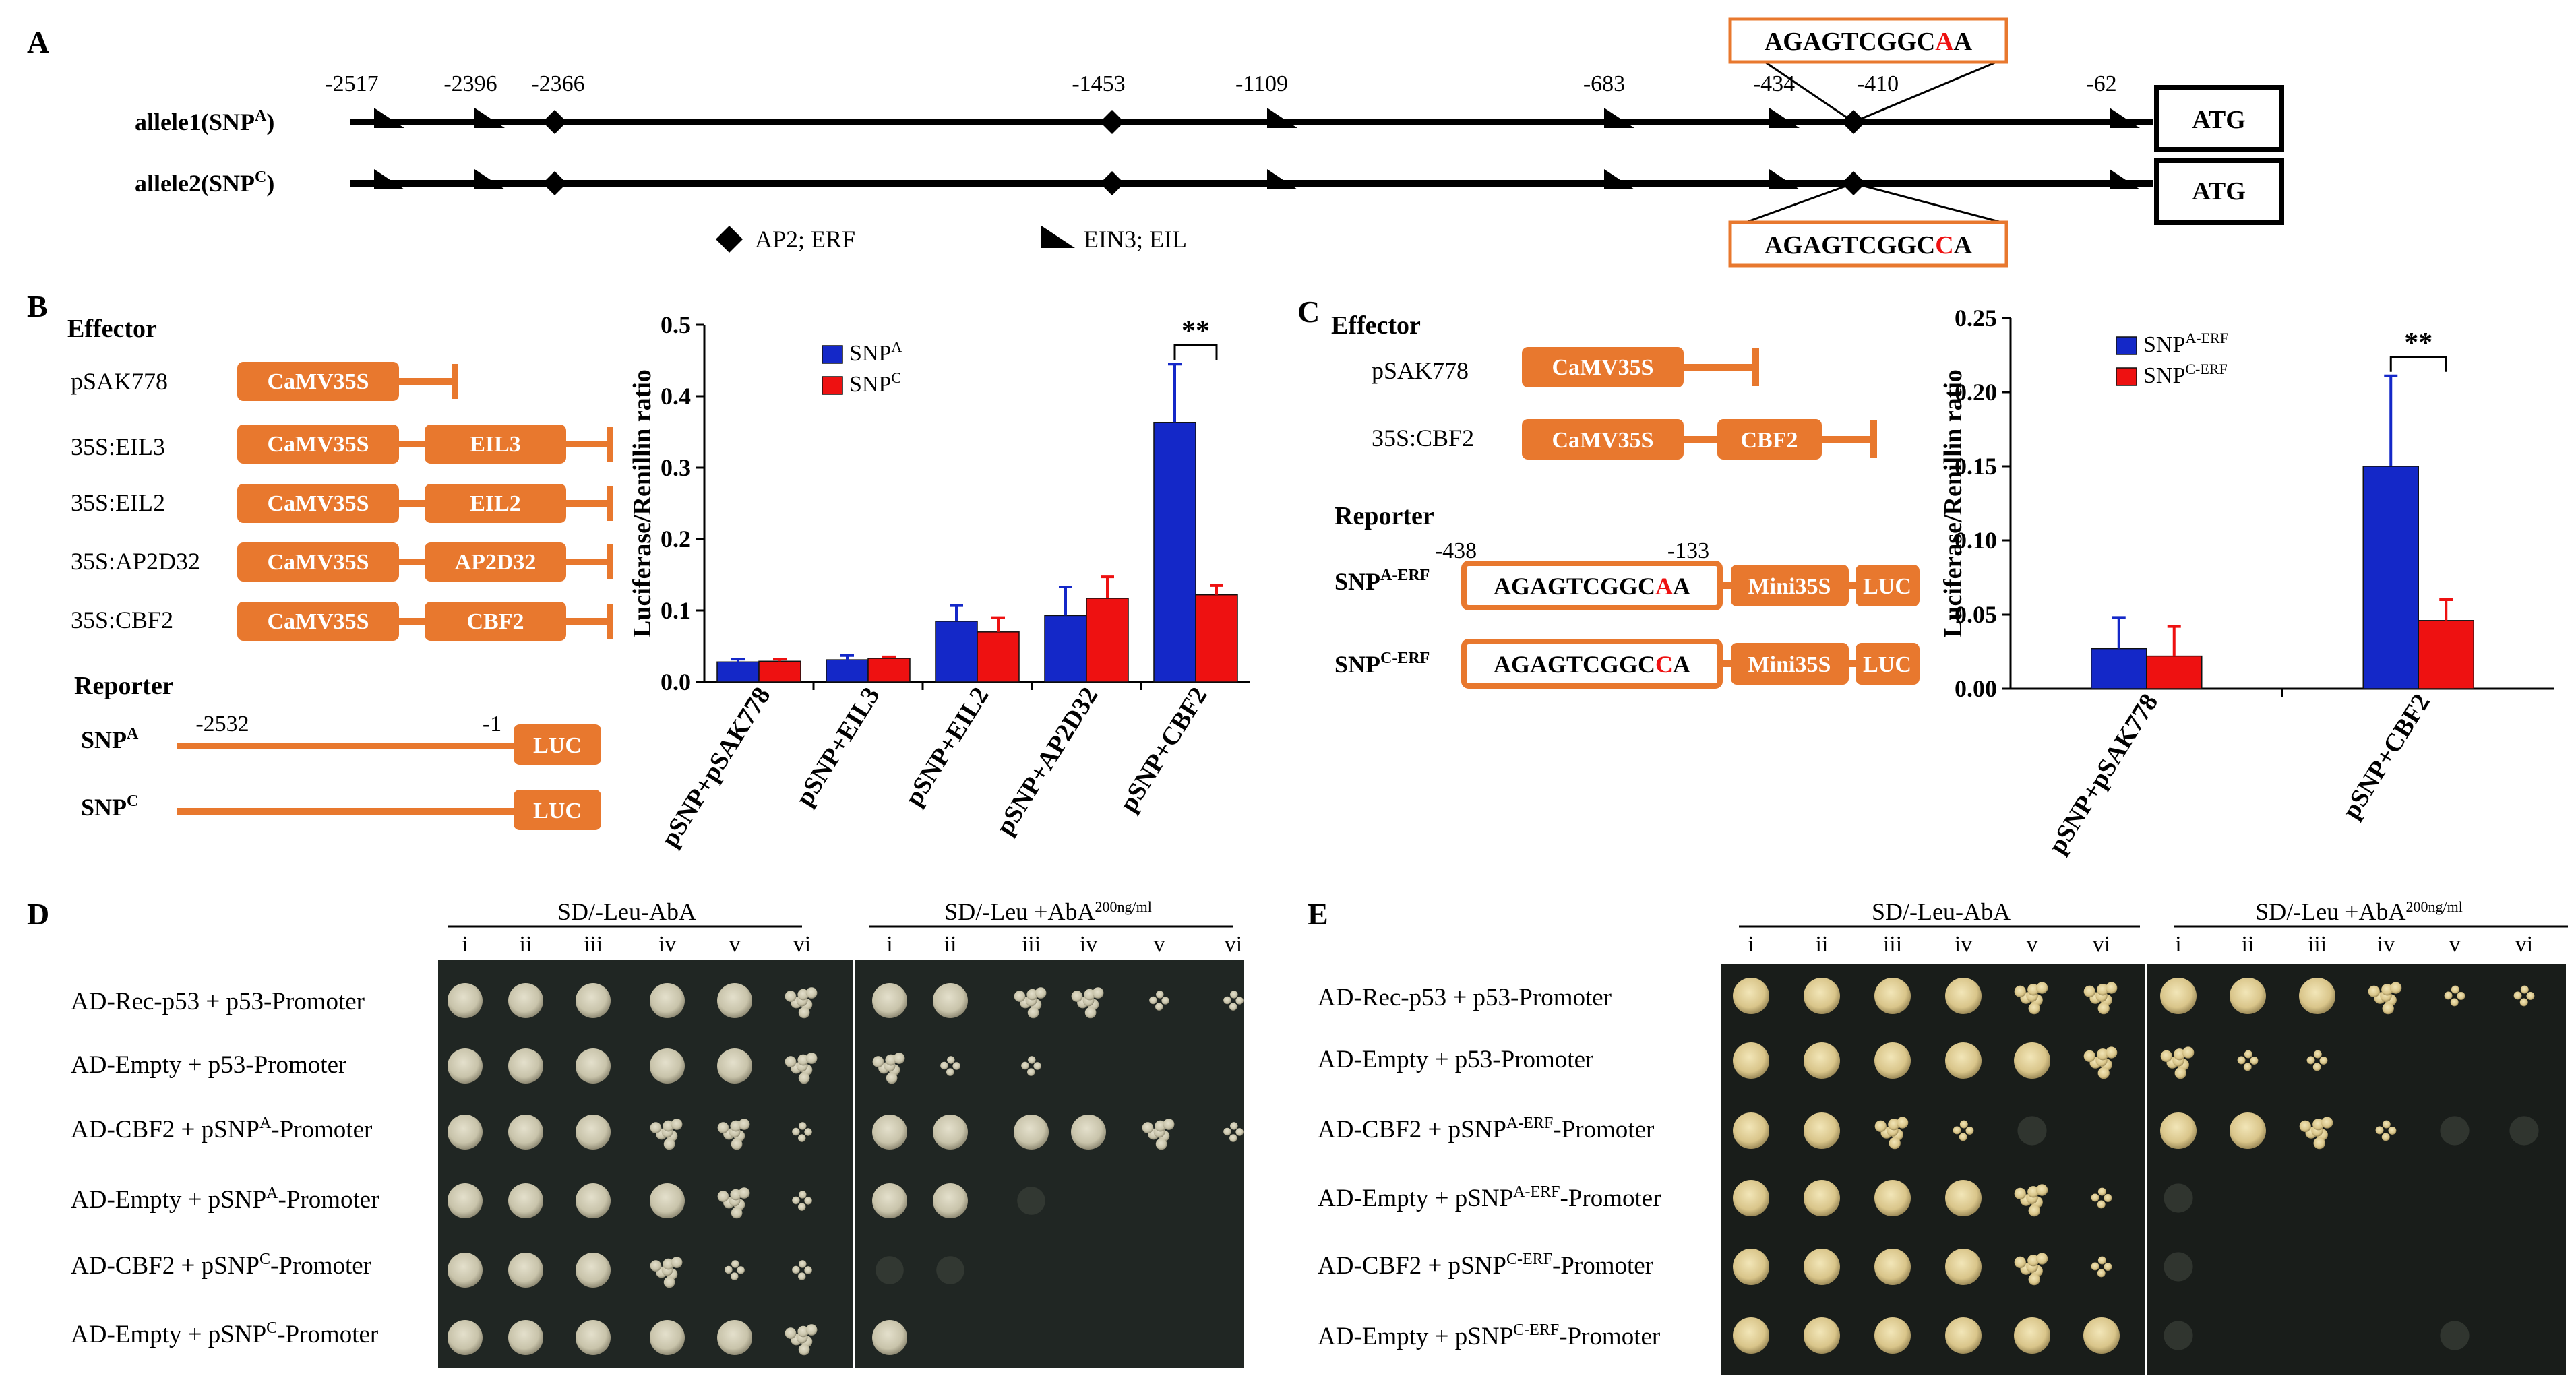 Image resolution: width=2576 pixels, height=1380 pixels. What do you see at coordinates (642, 503) in the screenshot?
I see `y-axis-label: Luciferase/Renillin ratio` at bounding box center [642, 503].